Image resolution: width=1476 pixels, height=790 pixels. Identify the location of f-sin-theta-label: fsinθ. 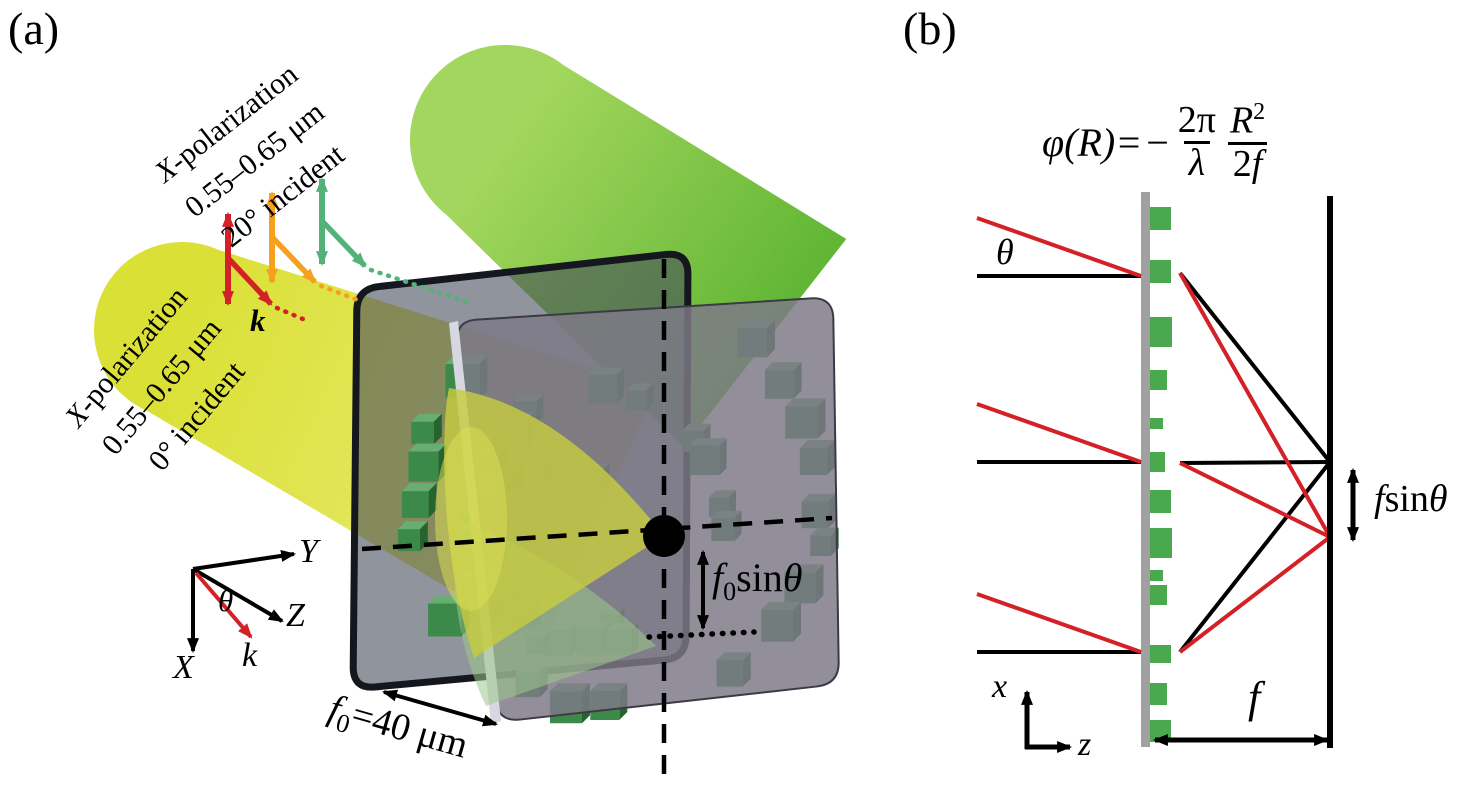
(1411, 499).